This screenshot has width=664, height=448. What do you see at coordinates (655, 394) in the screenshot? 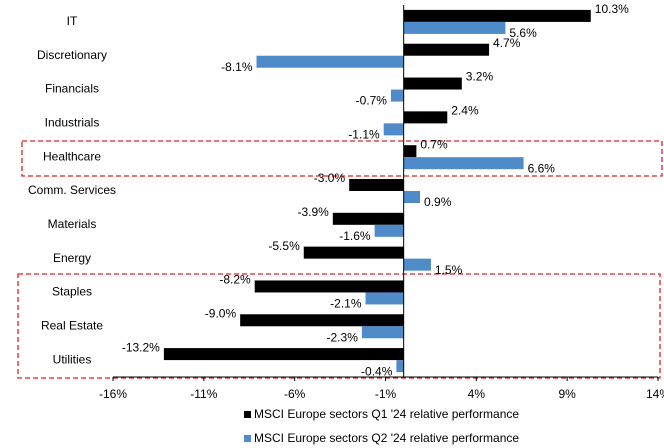
I see `x-tick-label: 14%` at bounding box center [655, 394].